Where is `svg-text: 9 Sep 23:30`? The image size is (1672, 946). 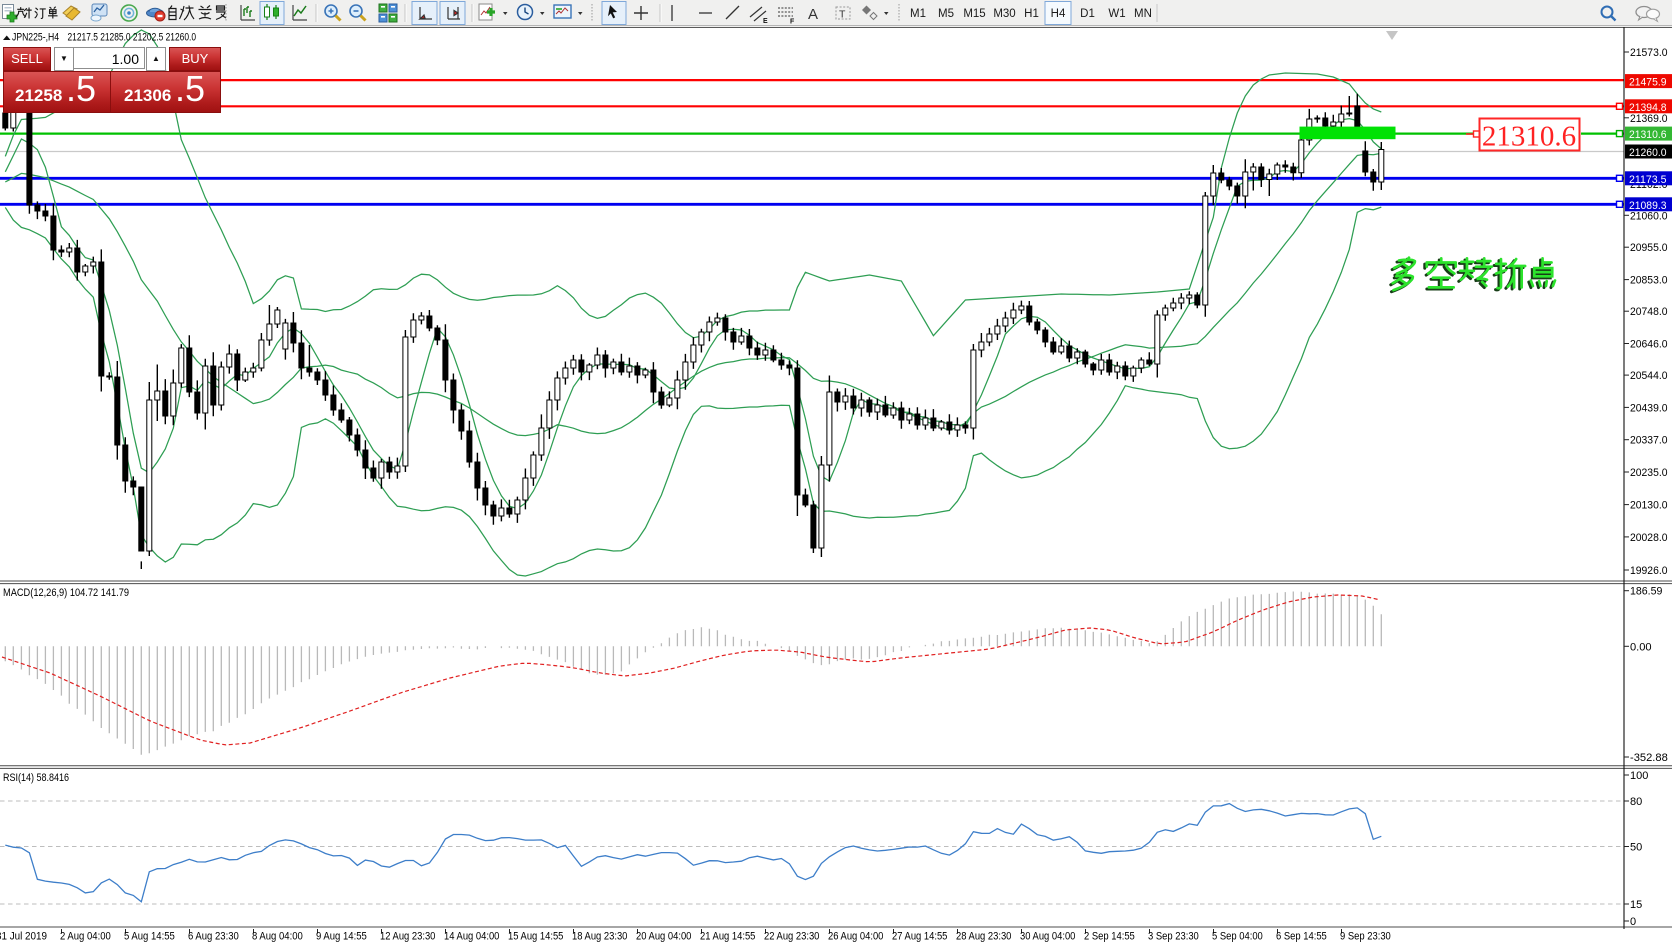 svg-text: 9 Sep 23:30 is located at coordinates (1365, 937).